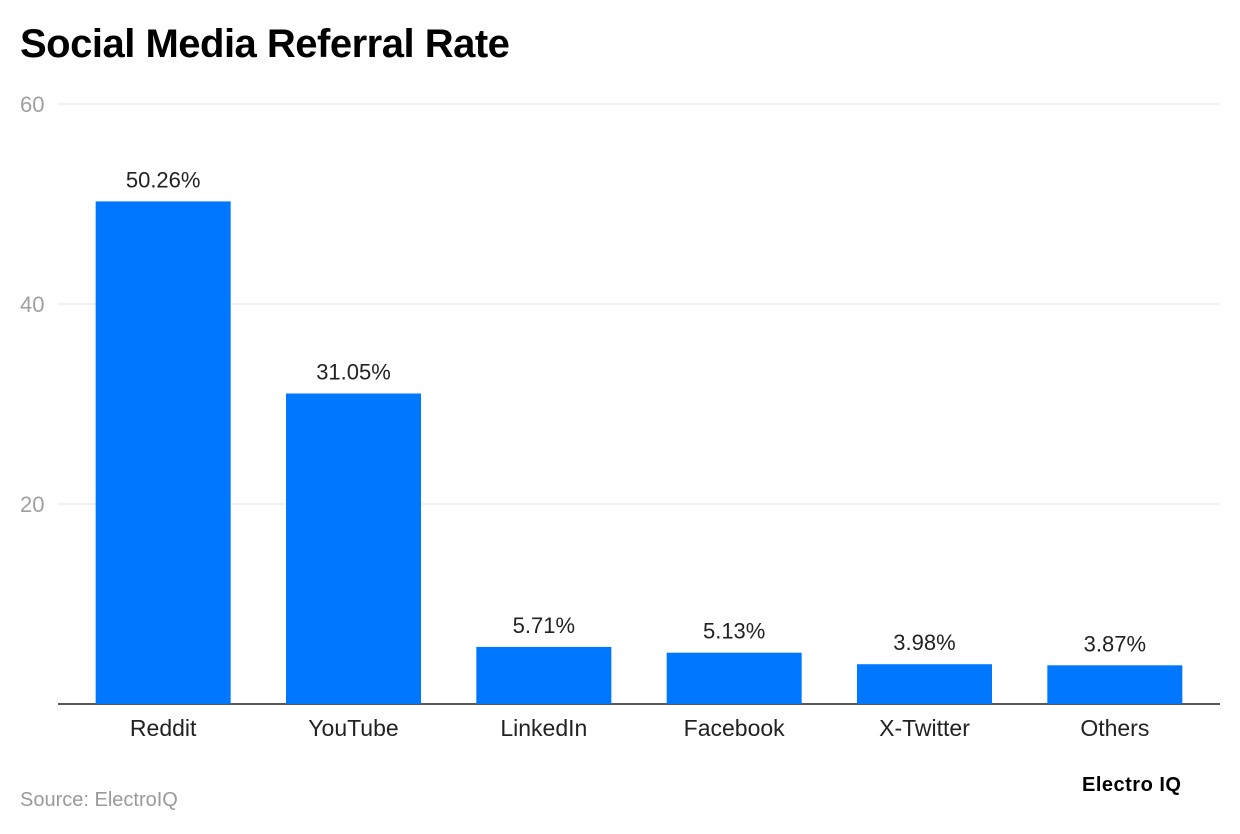 The height and width of the screenshot is (834, 1240). What do you see at coordinates (544, 625) in the screenshot?
I see `data-label: 5.71%` at bounding box center [544, 625].